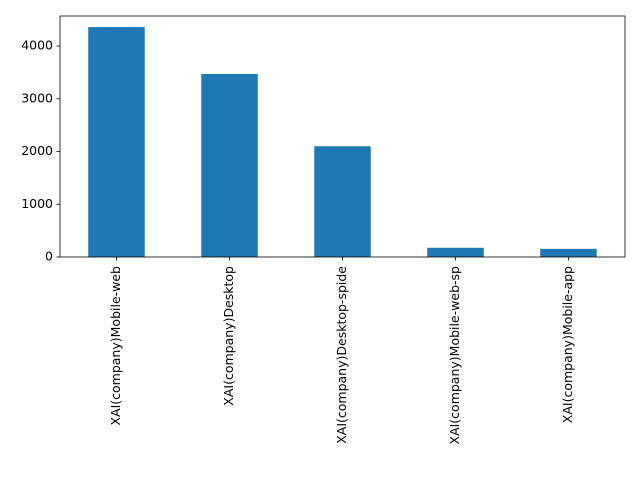 Image resolution: width=640 pixels, height=480 pixels. What do you see at coordinates (37, 150) in the screenshot?
I see `y-tick-label: 2000` at bounding box center [37, 150].